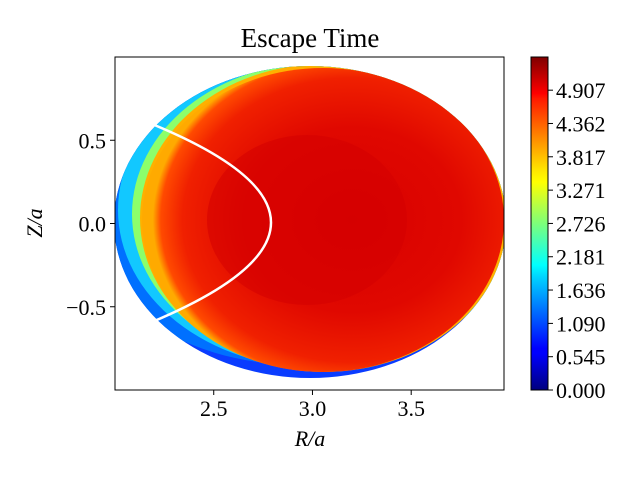 The image size is (640, 480). What do you see at coordinates (411, 408) in the screenshot?
I see `x-tick-label: 3.5` at bounding box center [411, 408].